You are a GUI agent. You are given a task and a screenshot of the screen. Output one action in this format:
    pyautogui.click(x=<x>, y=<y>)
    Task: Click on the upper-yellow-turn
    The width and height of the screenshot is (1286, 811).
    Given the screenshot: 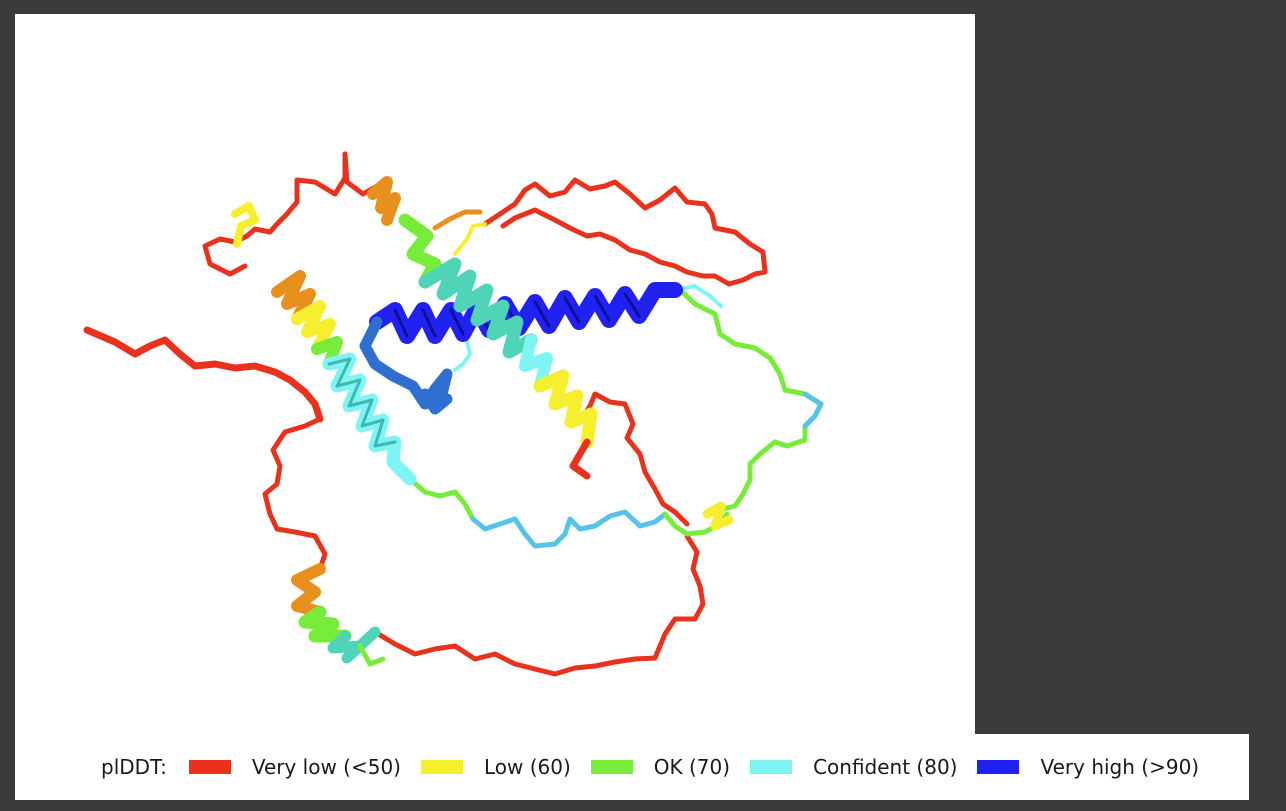 What is the action you would take?
    pyautogui.click(x=245, y=225)
    